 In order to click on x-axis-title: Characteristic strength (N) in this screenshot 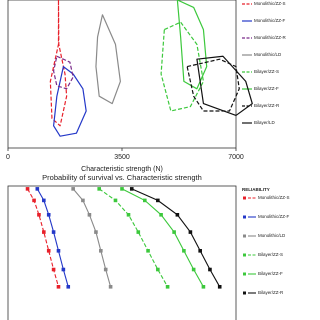, I will do `click(122, 169)`.